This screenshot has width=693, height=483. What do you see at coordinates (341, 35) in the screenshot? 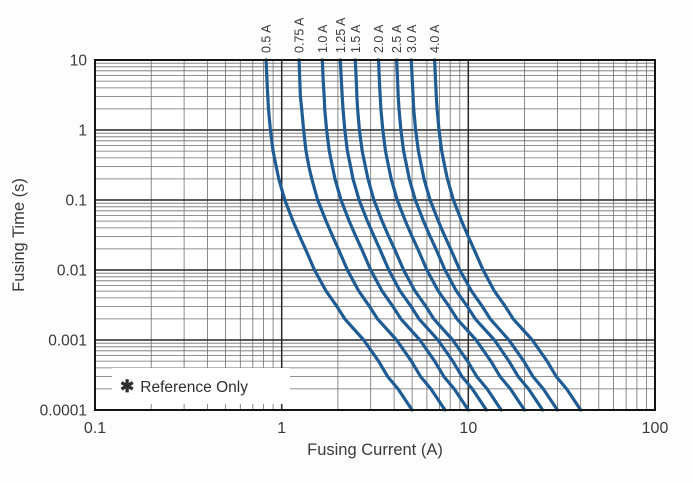
I see `curve-label-1.25A: 1.25 A` at bounding box center [341, 35].